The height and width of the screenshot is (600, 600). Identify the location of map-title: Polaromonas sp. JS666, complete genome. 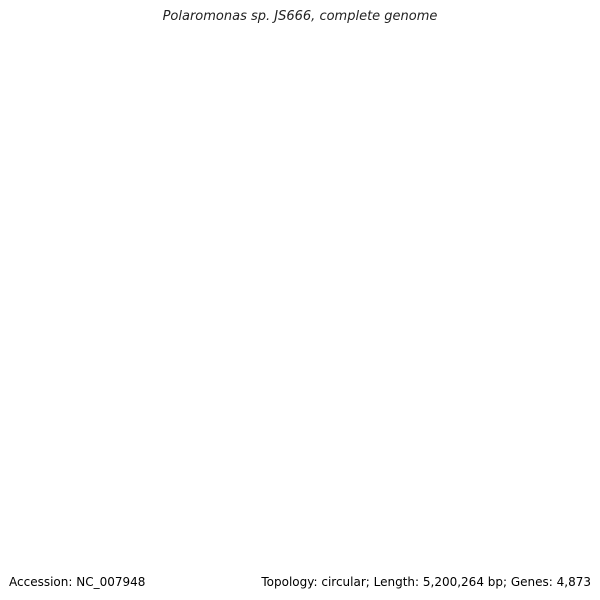
(300, 16).